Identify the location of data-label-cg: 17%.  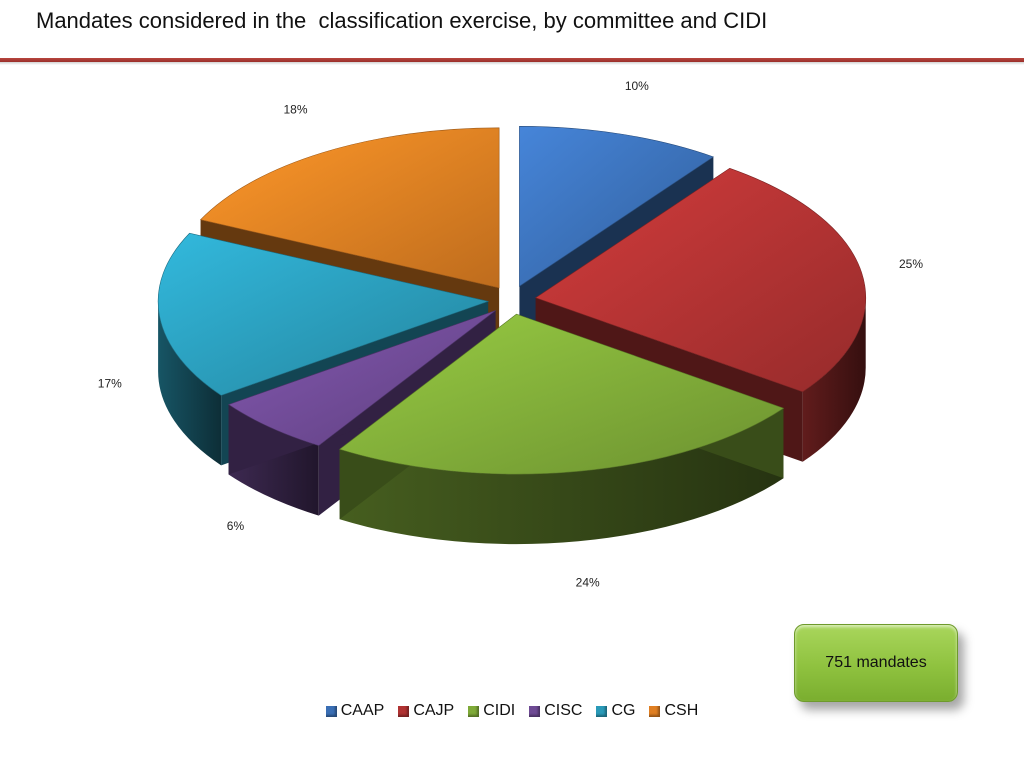
(110, 383).